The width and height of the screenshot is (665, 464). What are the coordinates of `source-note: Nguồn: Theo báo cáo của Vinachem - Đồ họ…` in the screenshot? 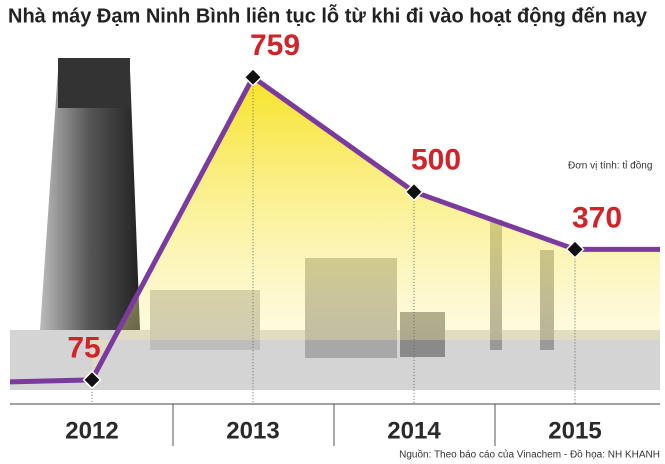 It's located at (529, 455).